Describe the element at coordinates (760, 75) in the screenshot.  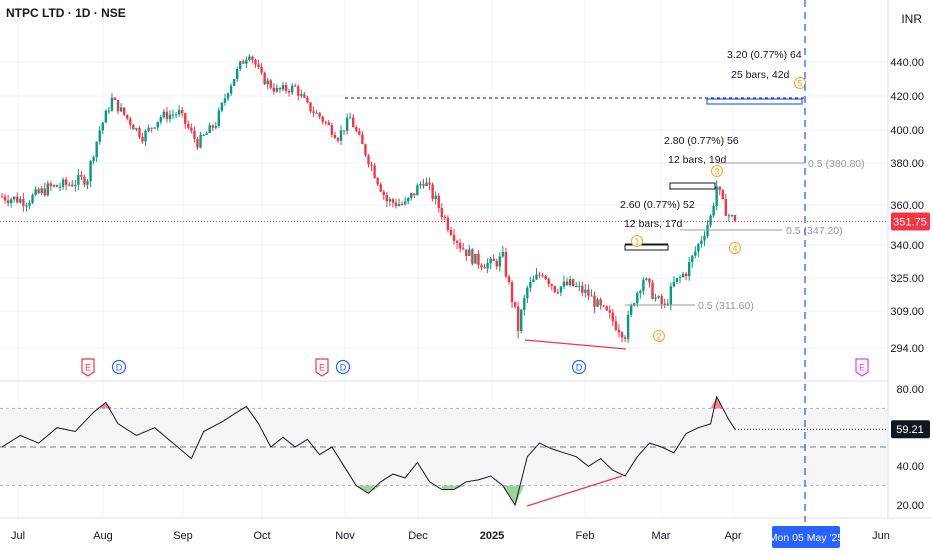
I see `measure-sub: 25 bars, 42d` at that location.